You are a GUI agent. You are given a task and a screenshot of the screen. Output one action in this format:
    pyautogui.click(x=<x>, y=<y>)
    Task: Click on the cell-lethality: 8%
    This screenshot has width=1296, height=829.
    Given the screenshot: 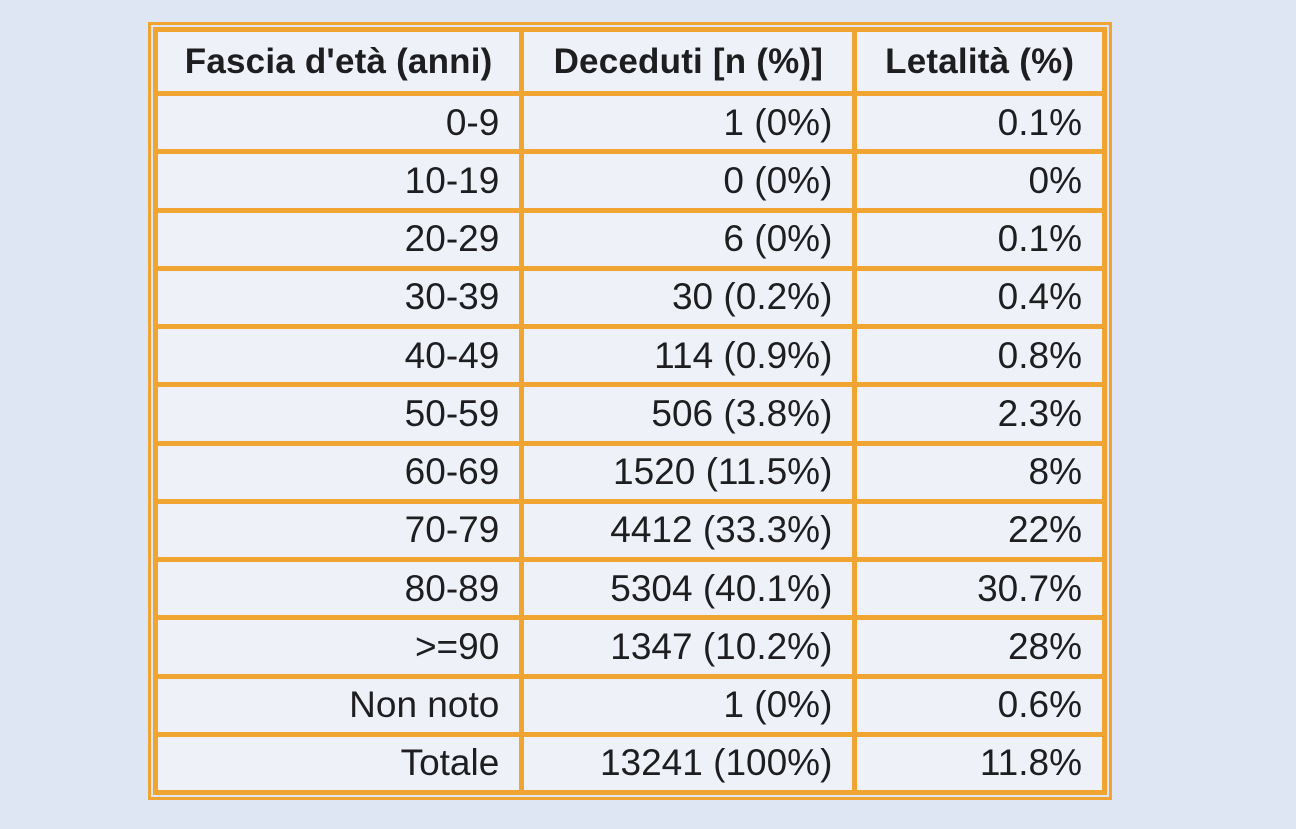 What is the action you would take?
    pyautogui.click(x=979, y=472)
    